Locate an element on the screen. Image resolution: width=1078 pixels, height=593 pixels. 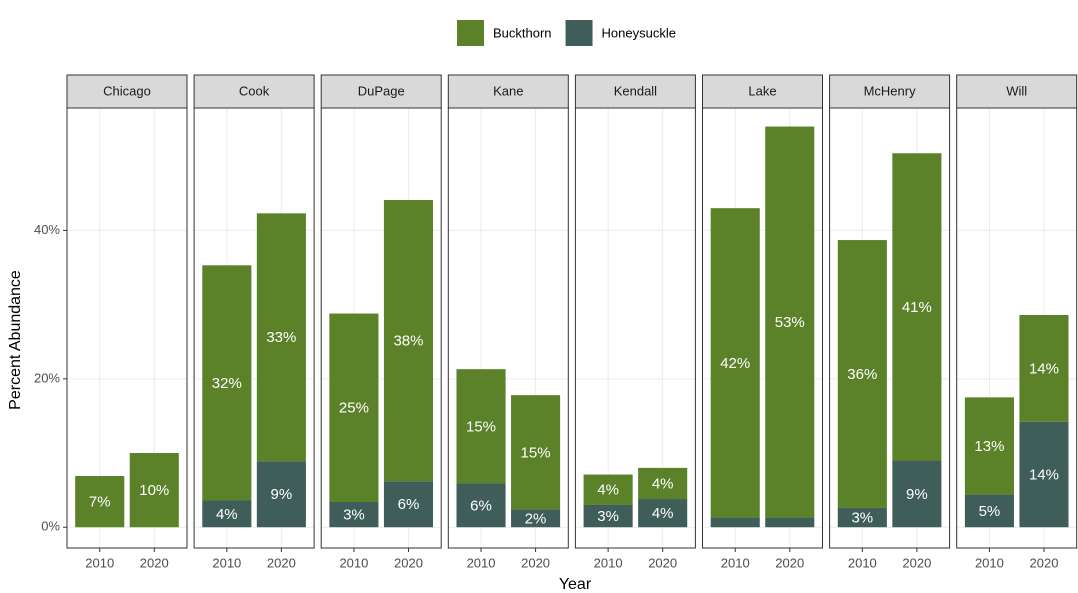
strip-label: McHenry is located at coordinates (890, 90).